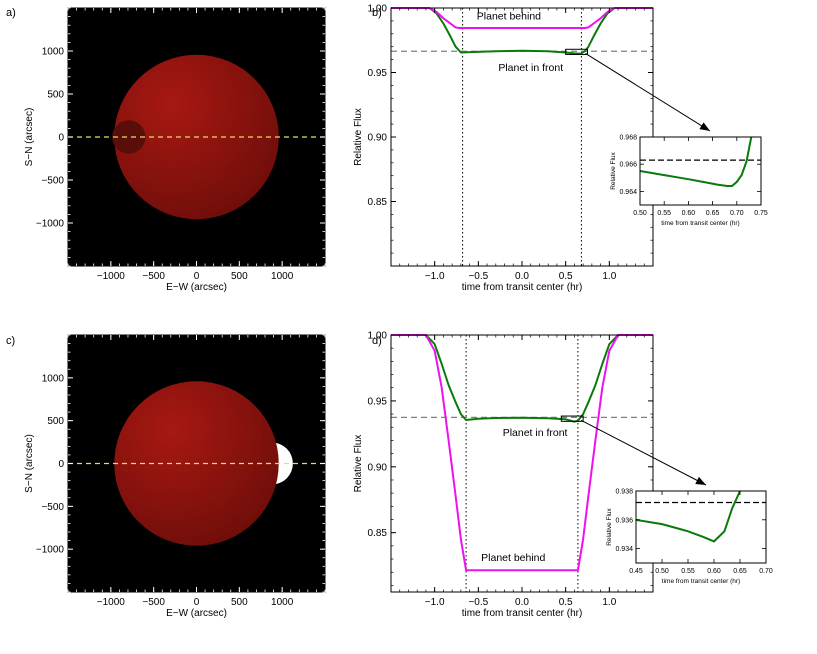  I want to click on inset-y-tick-label: 0.964, so click(628, 192).